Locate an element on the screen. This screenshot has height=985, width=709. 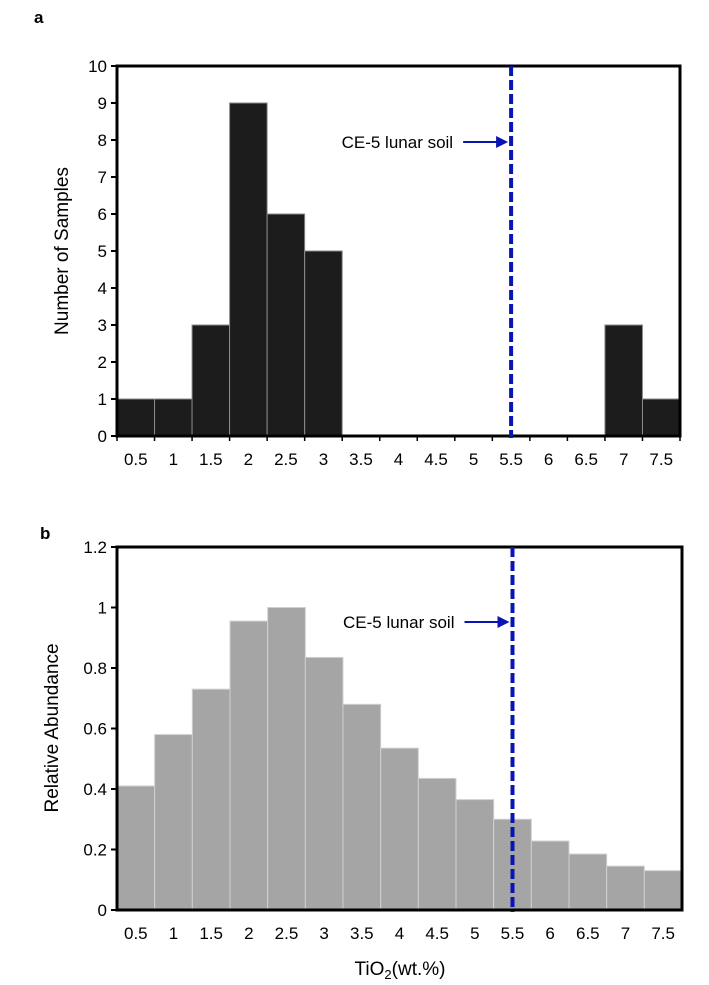
bar-6.5 is located at coordinates (588, 882).